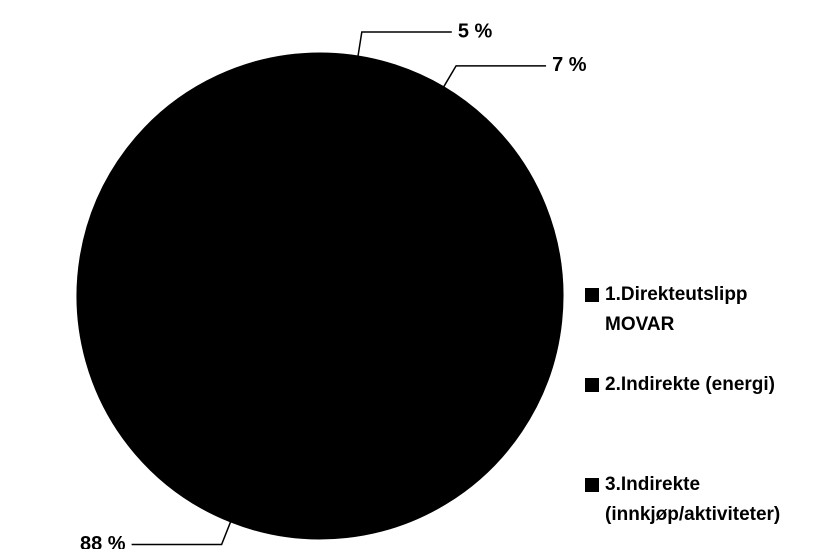  What do you see at coordinates (676, 309) in the screenshot?
I see `legend-label: 1.Direkteutslipp MOVAR` at bounding box center [676, 309].